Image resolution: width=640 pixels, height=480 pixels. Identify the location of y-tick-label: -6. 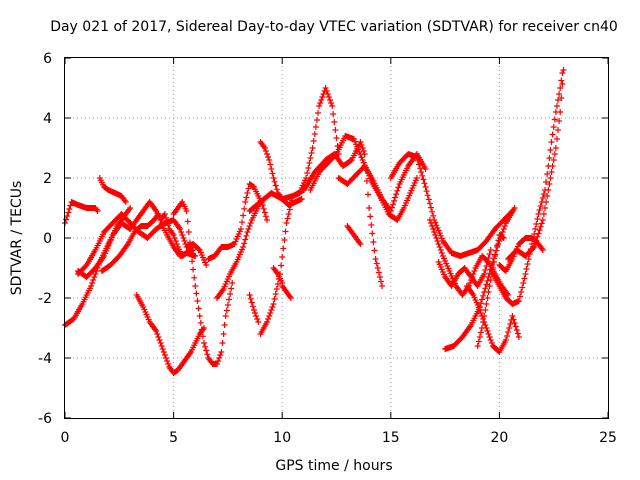
(45, 419).